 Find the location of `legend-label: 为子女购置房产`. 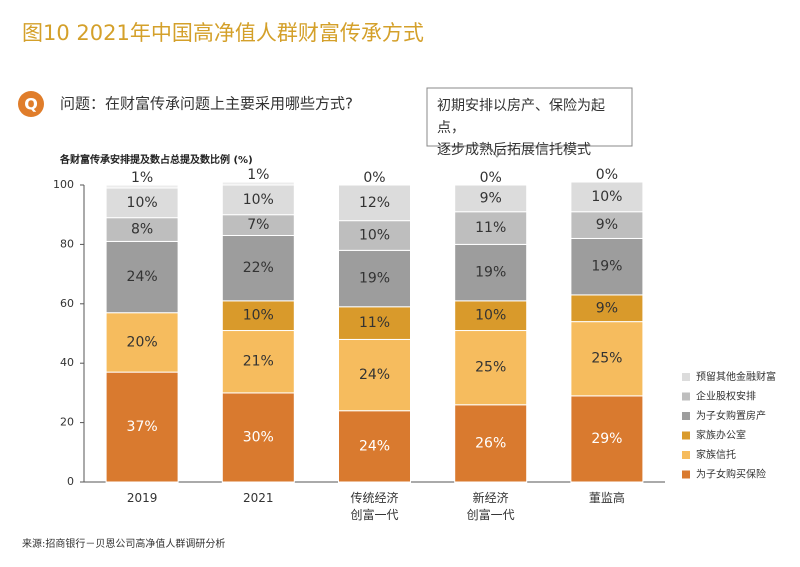

legend-label: 为子女购置房产 is located at coordinates (731, 415).